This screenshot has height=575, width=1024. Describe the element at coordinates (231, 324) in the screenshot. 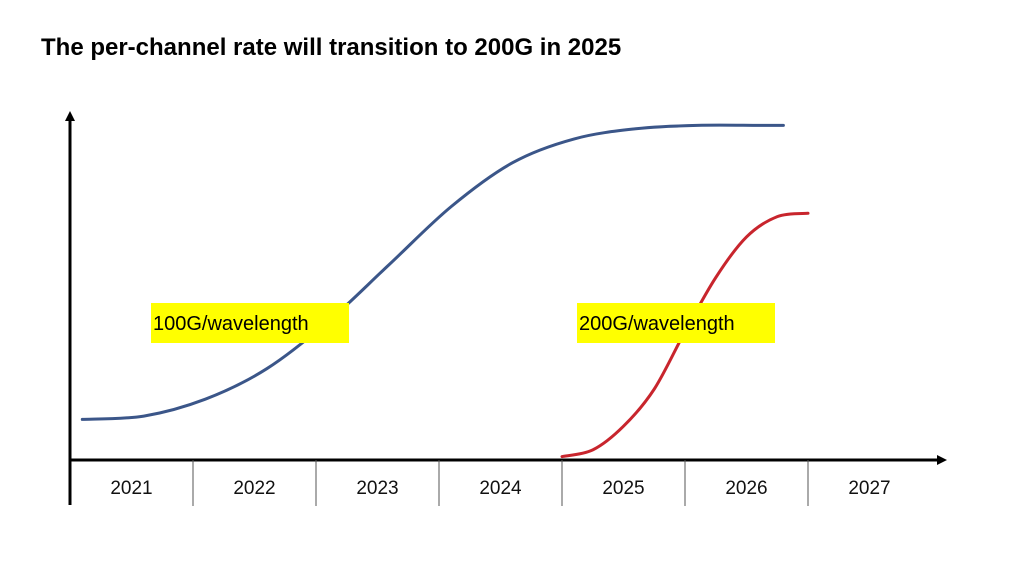

I see `series-label: 100G/wavelength` at that location.